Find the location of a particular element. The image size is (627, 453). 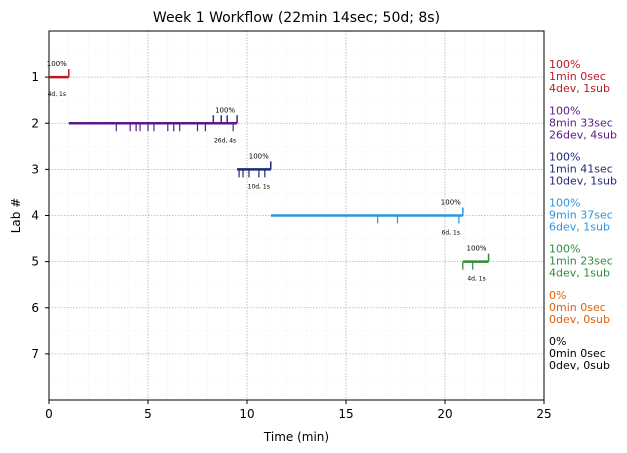

lab-5-summary-counts: 4dev, 1sub is located at coordinates (579, 273).